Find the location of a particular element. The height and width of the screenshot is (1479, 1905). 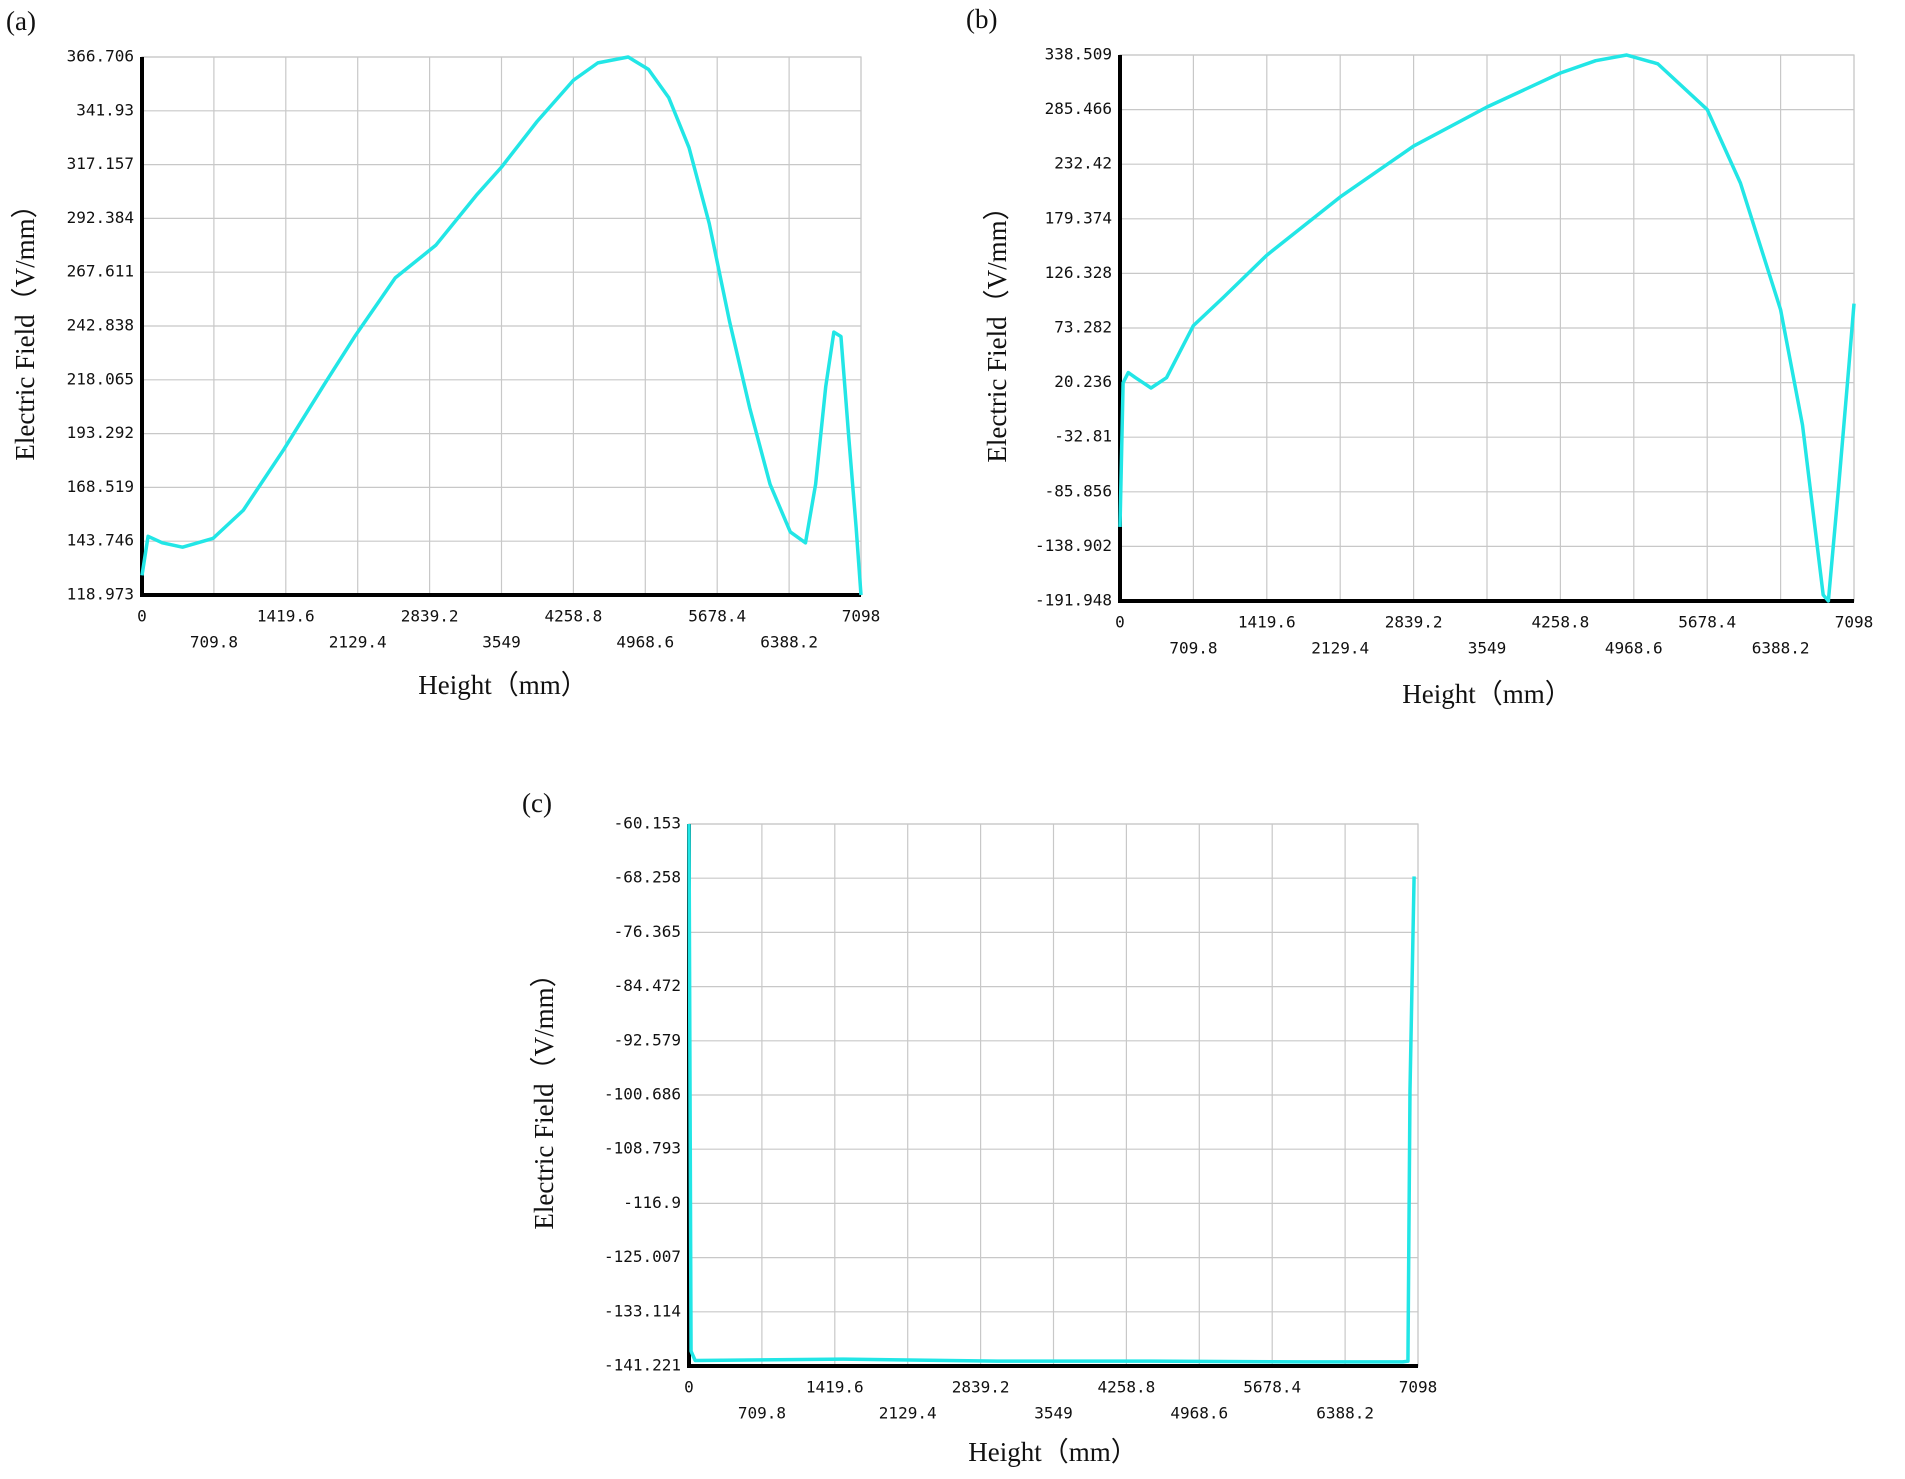

y-tick-label: 267.611 is located at coordinates (100, 271).